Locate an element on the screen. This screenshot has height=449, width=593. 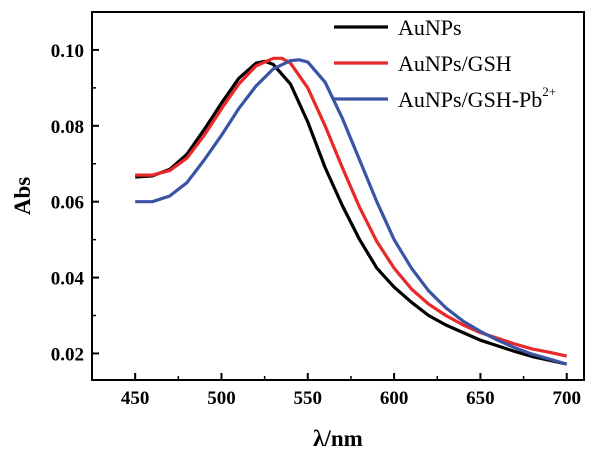
x-tick-label: 450 is located at coordinates (135, 398).